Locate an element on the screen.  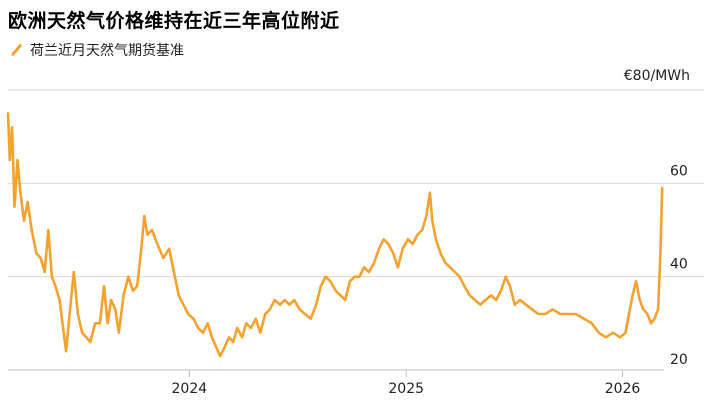
x-tick-label-2026: 2026 is located at coordinates (623, 389).